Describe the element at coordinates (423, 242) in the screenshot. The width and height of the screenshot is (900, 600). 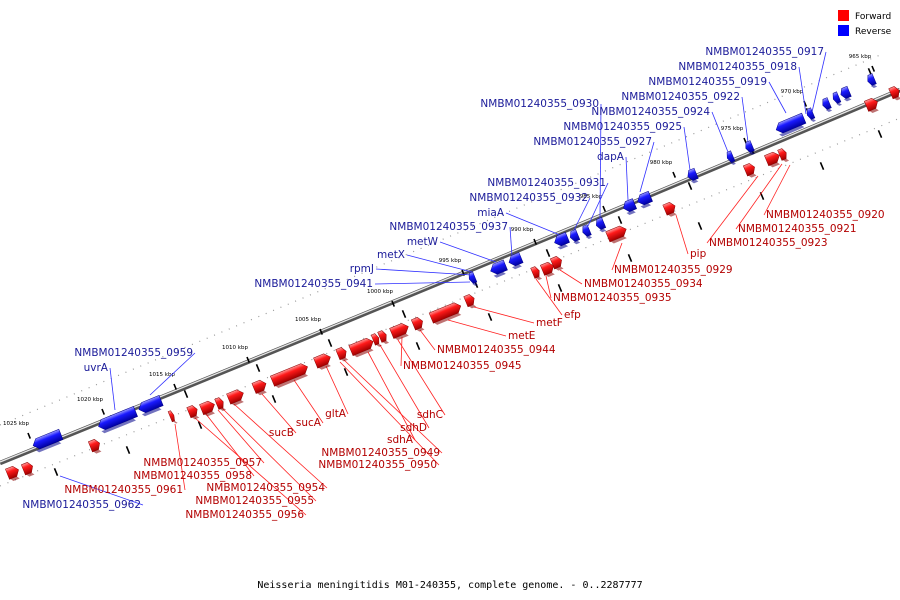
I see `gene-label-metw: metW` at that location.